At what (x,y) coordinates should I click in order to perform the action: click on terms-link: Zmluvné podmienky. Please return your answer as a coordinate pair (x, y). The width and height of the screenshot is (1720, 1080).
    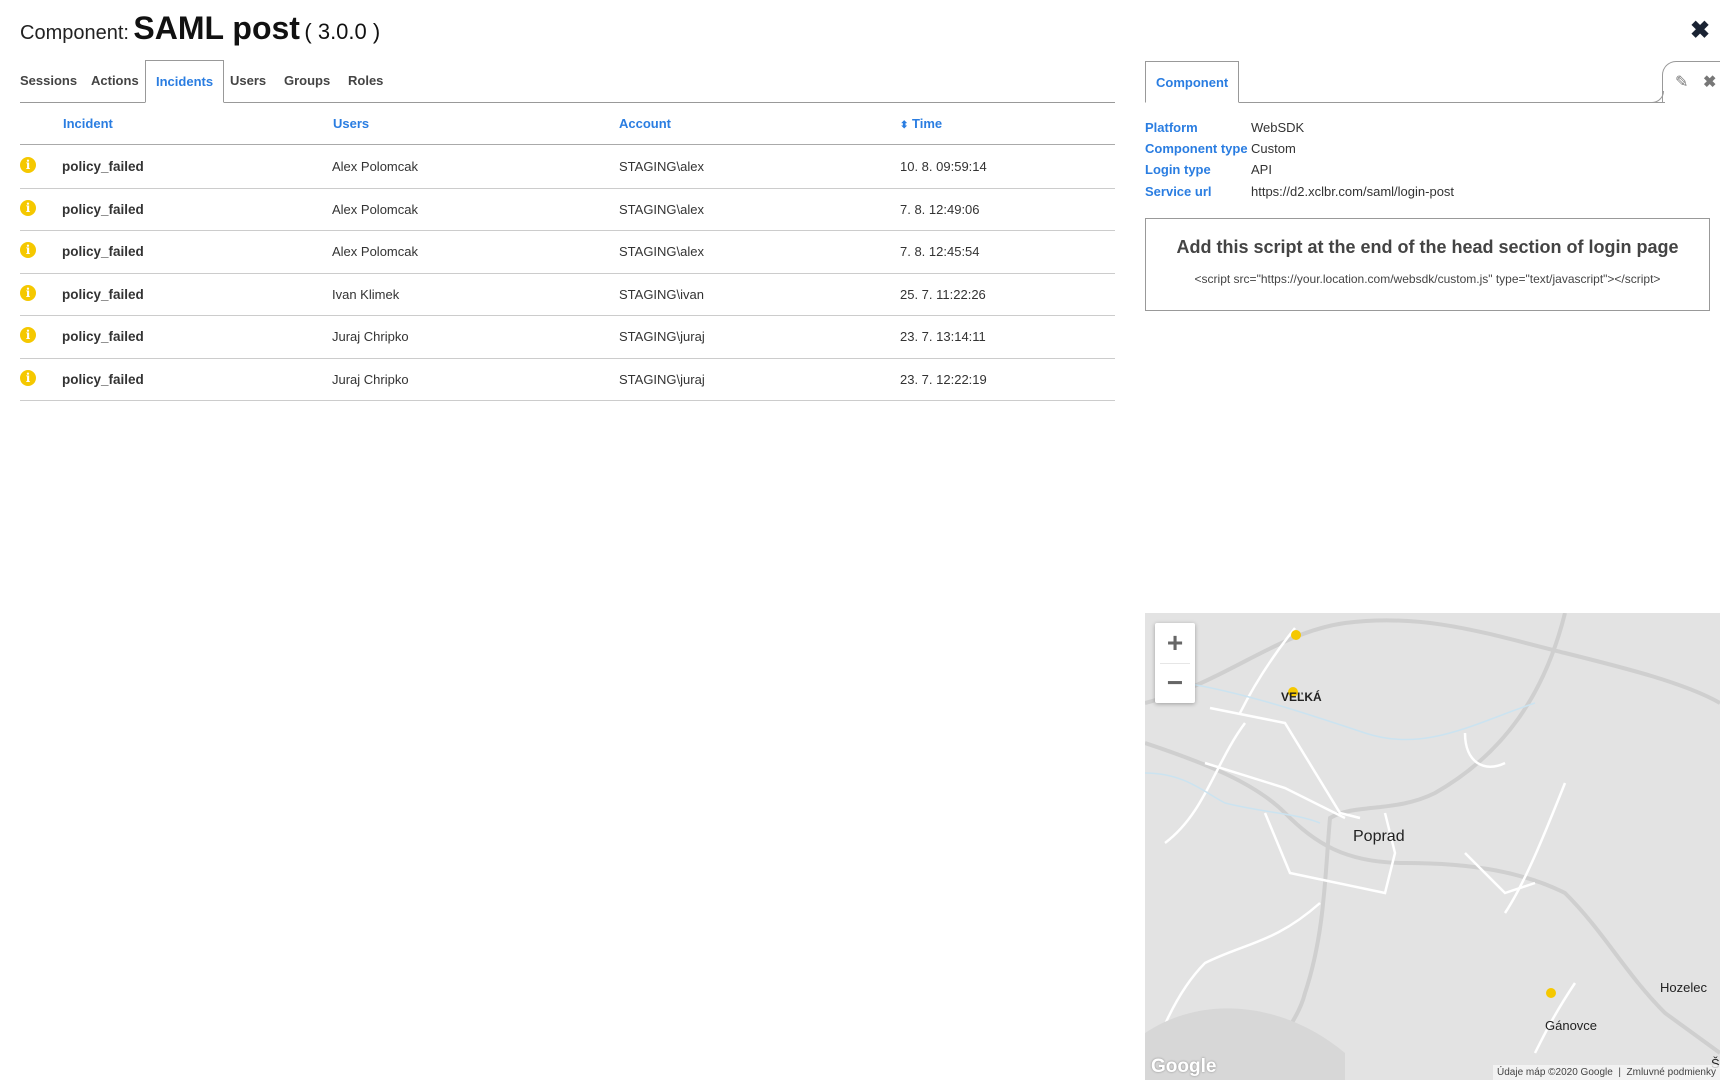
    Looking at the image, I should click on (1671, 1072).